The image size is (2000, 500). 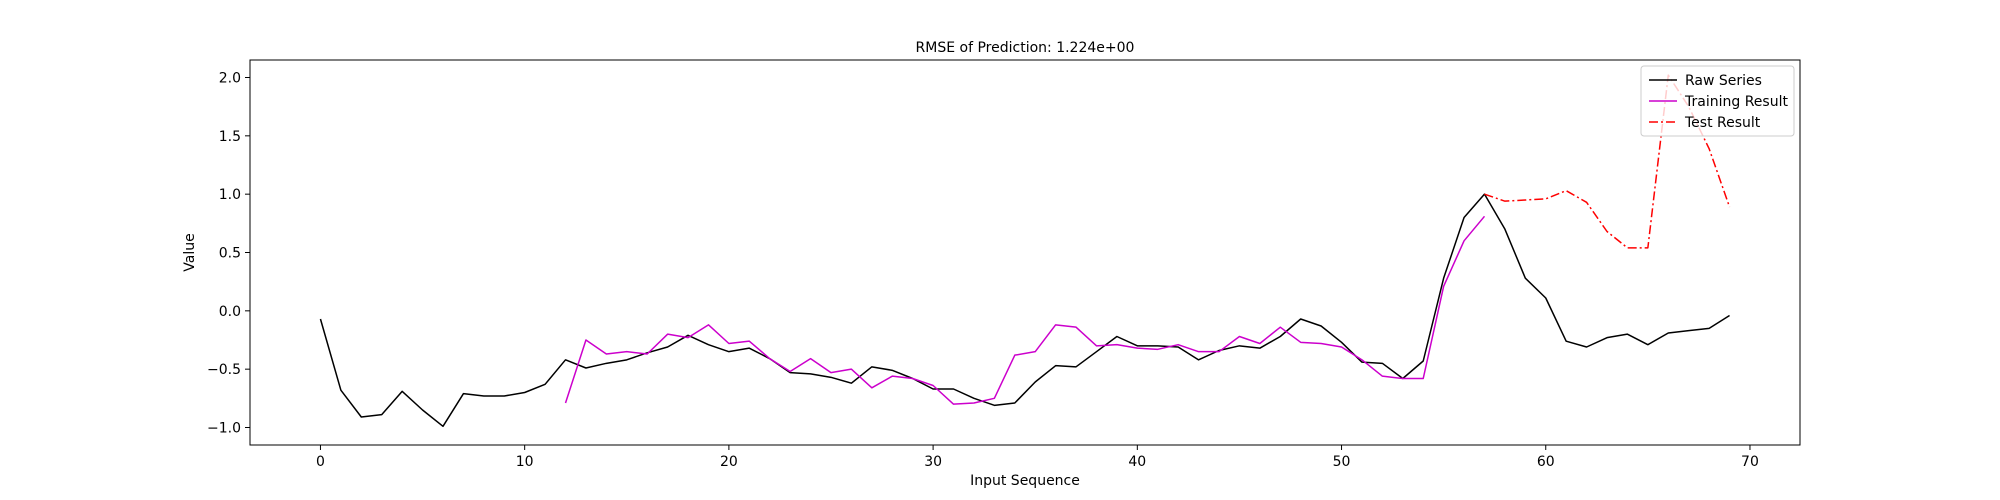 I want to click on x-tick-label: 30, so click(x=933, y=462).